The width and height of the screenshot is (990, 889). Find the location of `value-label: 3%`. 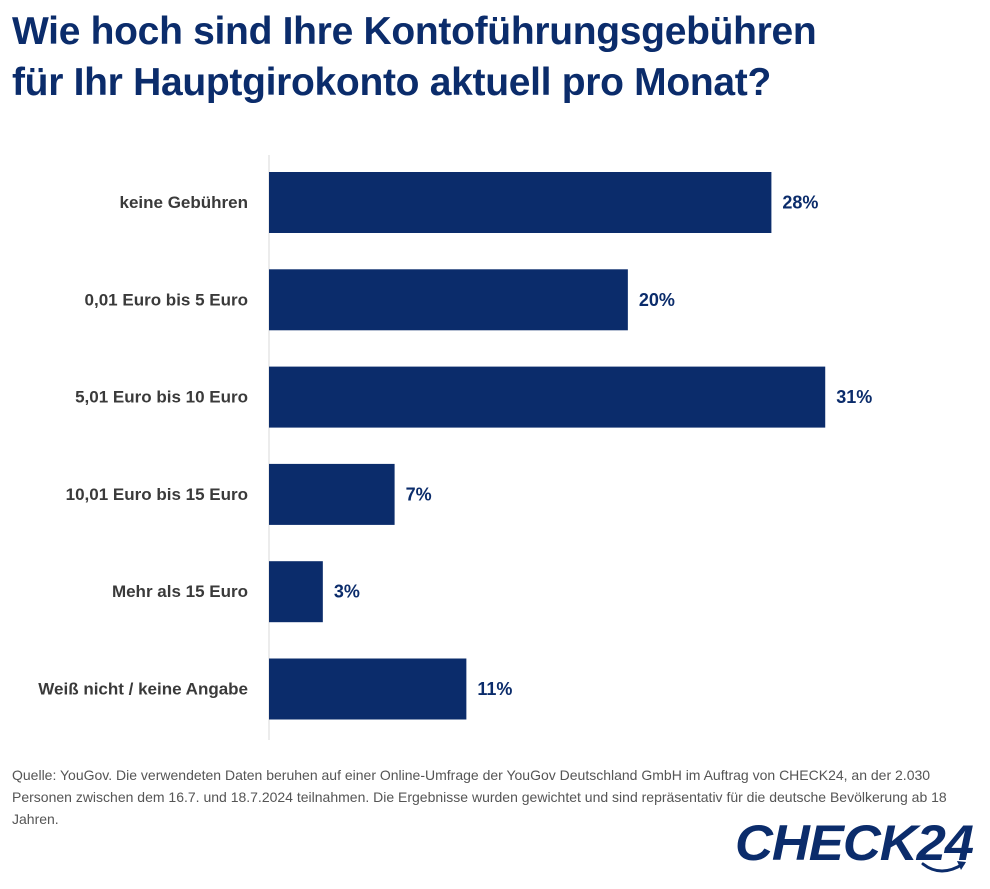

value-label: 3% is located at coordinates (347, 592).